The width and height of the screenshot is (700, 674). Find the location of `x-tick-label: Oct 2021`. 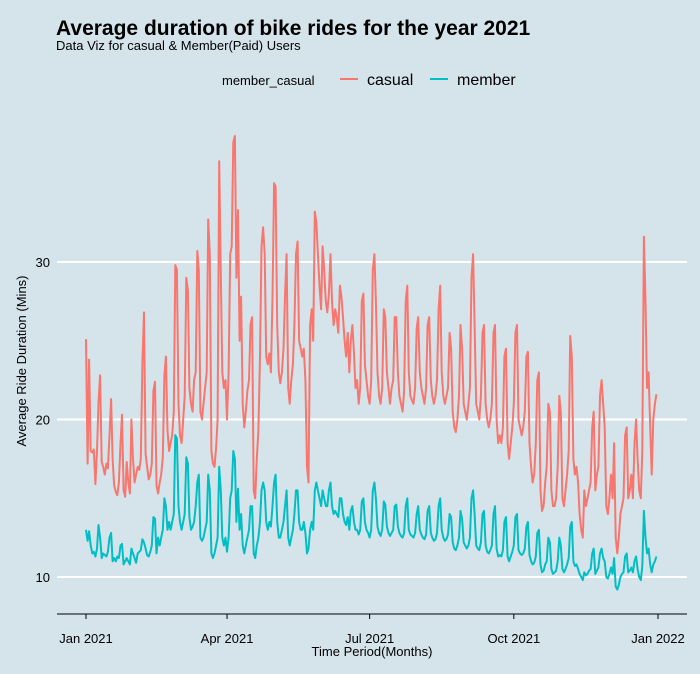

x-tick-label: Oct 2021 is located at coordinates (513, 638).